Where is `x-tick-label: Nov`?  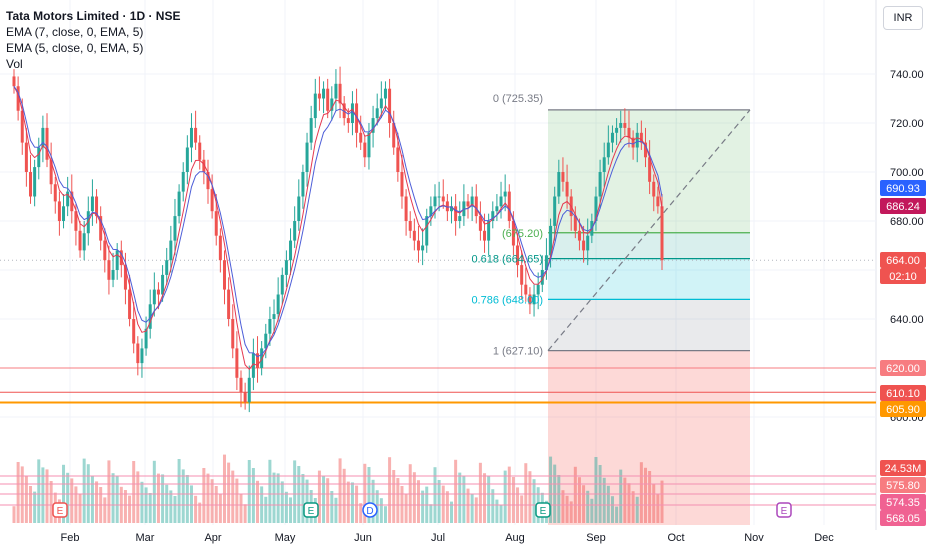 x-tick-label: Nov is located at coordinates (754, 538).